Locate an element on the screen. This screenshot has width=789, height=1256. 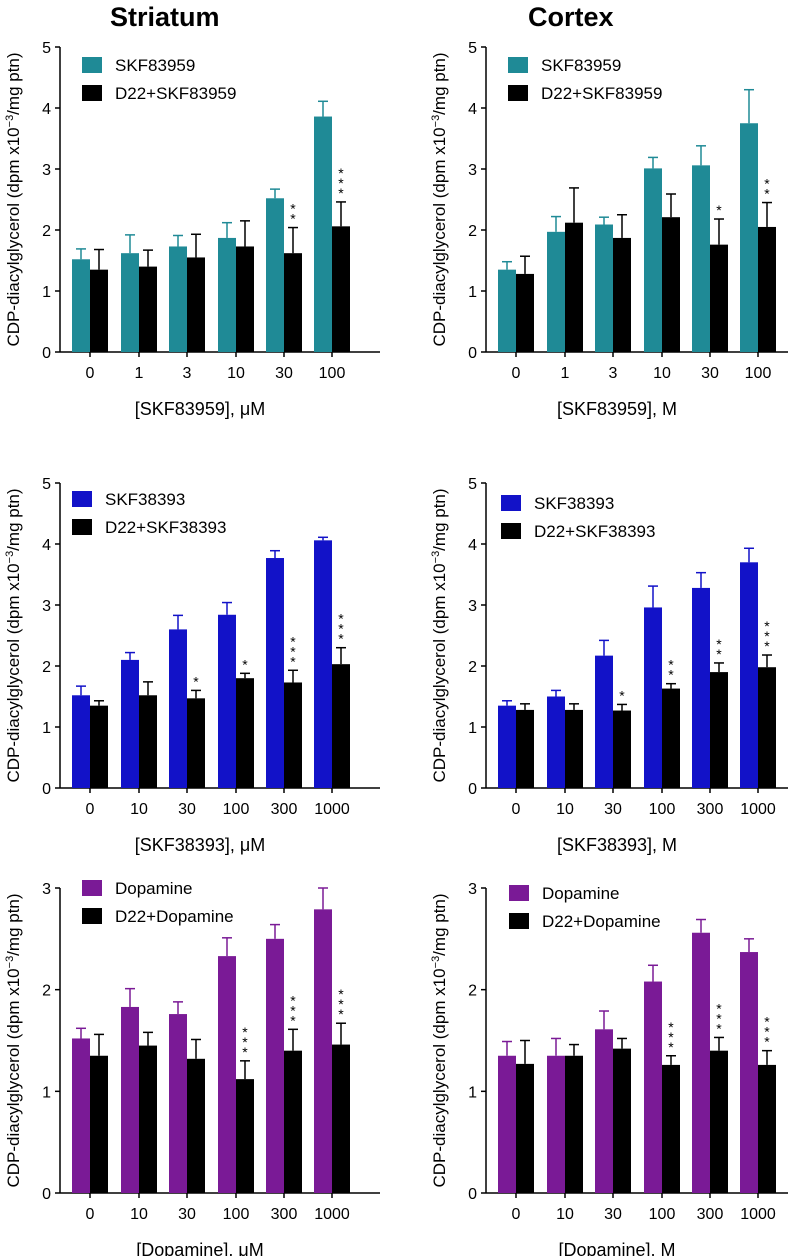
x-axis-title: [SKF83959], μM is located at coordinates (200, 409).